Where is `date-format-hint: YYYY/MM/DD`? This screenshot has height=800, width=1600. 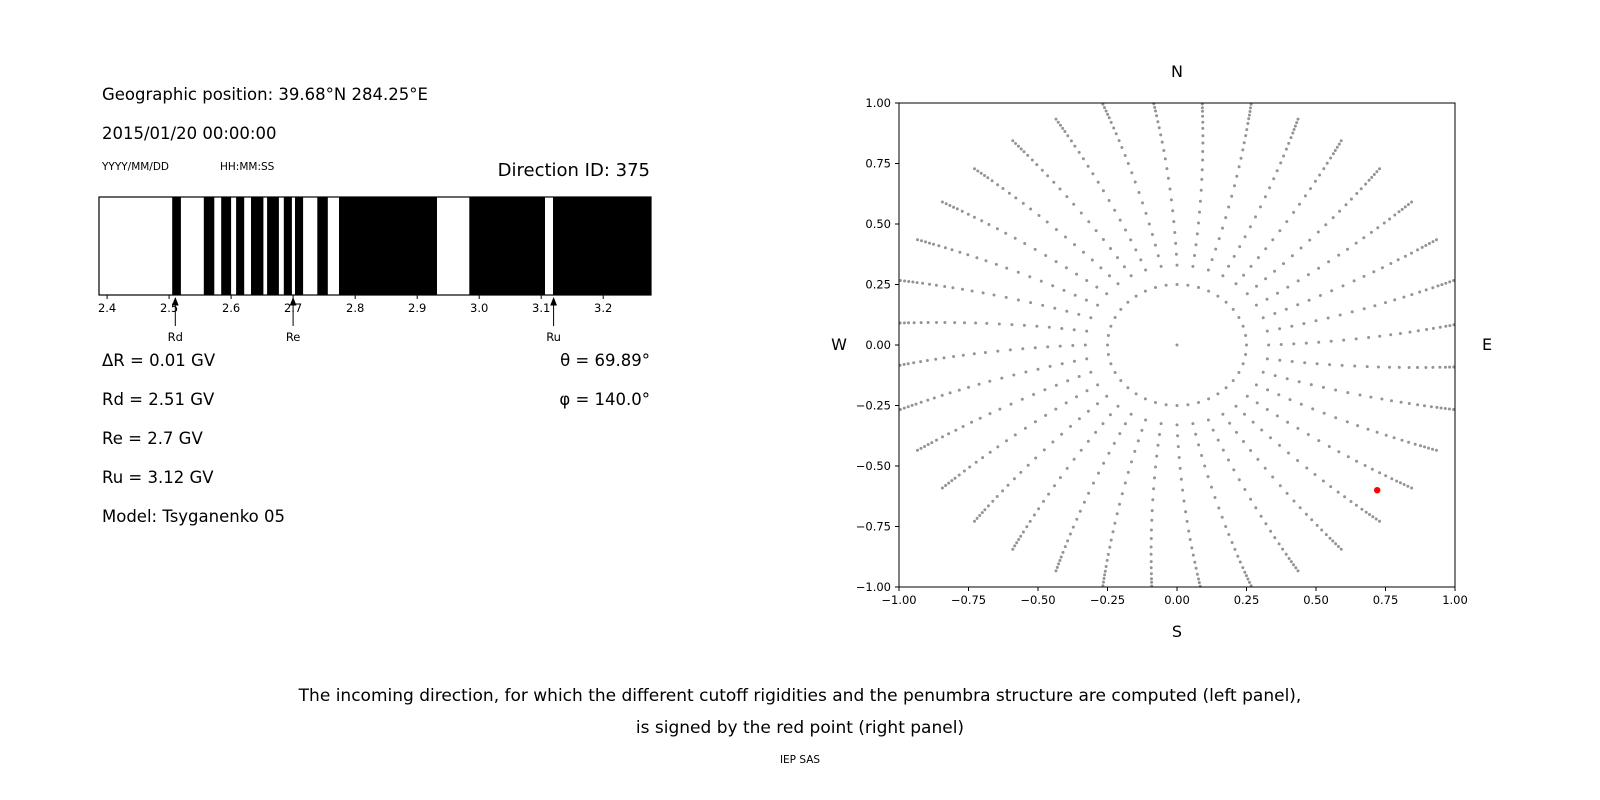 date-format-hint: YYYY/MM/DD is located at coordinates (136, 167).